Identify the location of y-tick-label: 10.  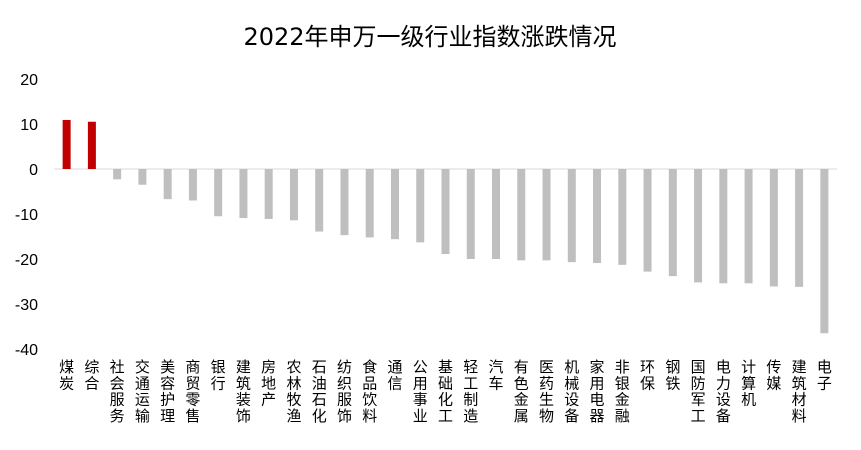
(29, 125).